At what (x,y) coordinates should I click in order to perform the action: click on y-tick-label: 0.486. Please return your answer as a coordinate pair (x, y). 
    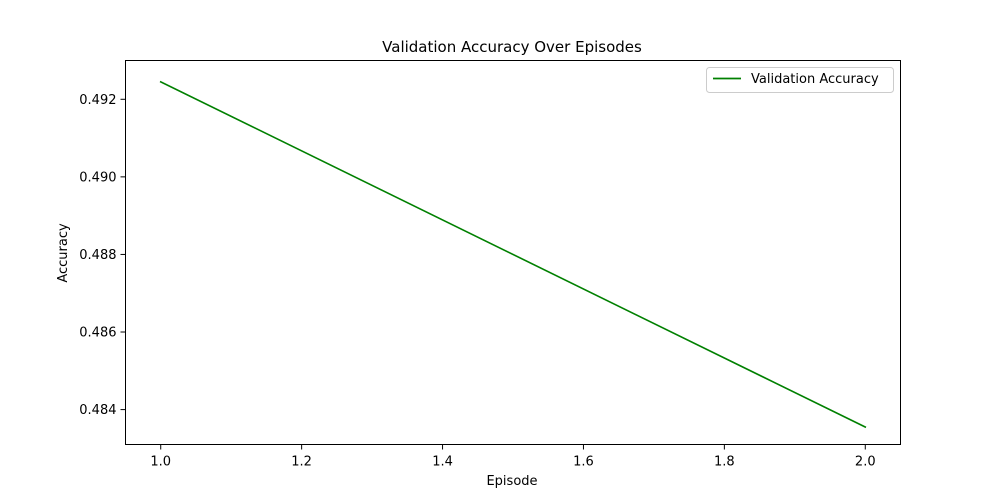
    Looking at the image, I should click on (97, 333).